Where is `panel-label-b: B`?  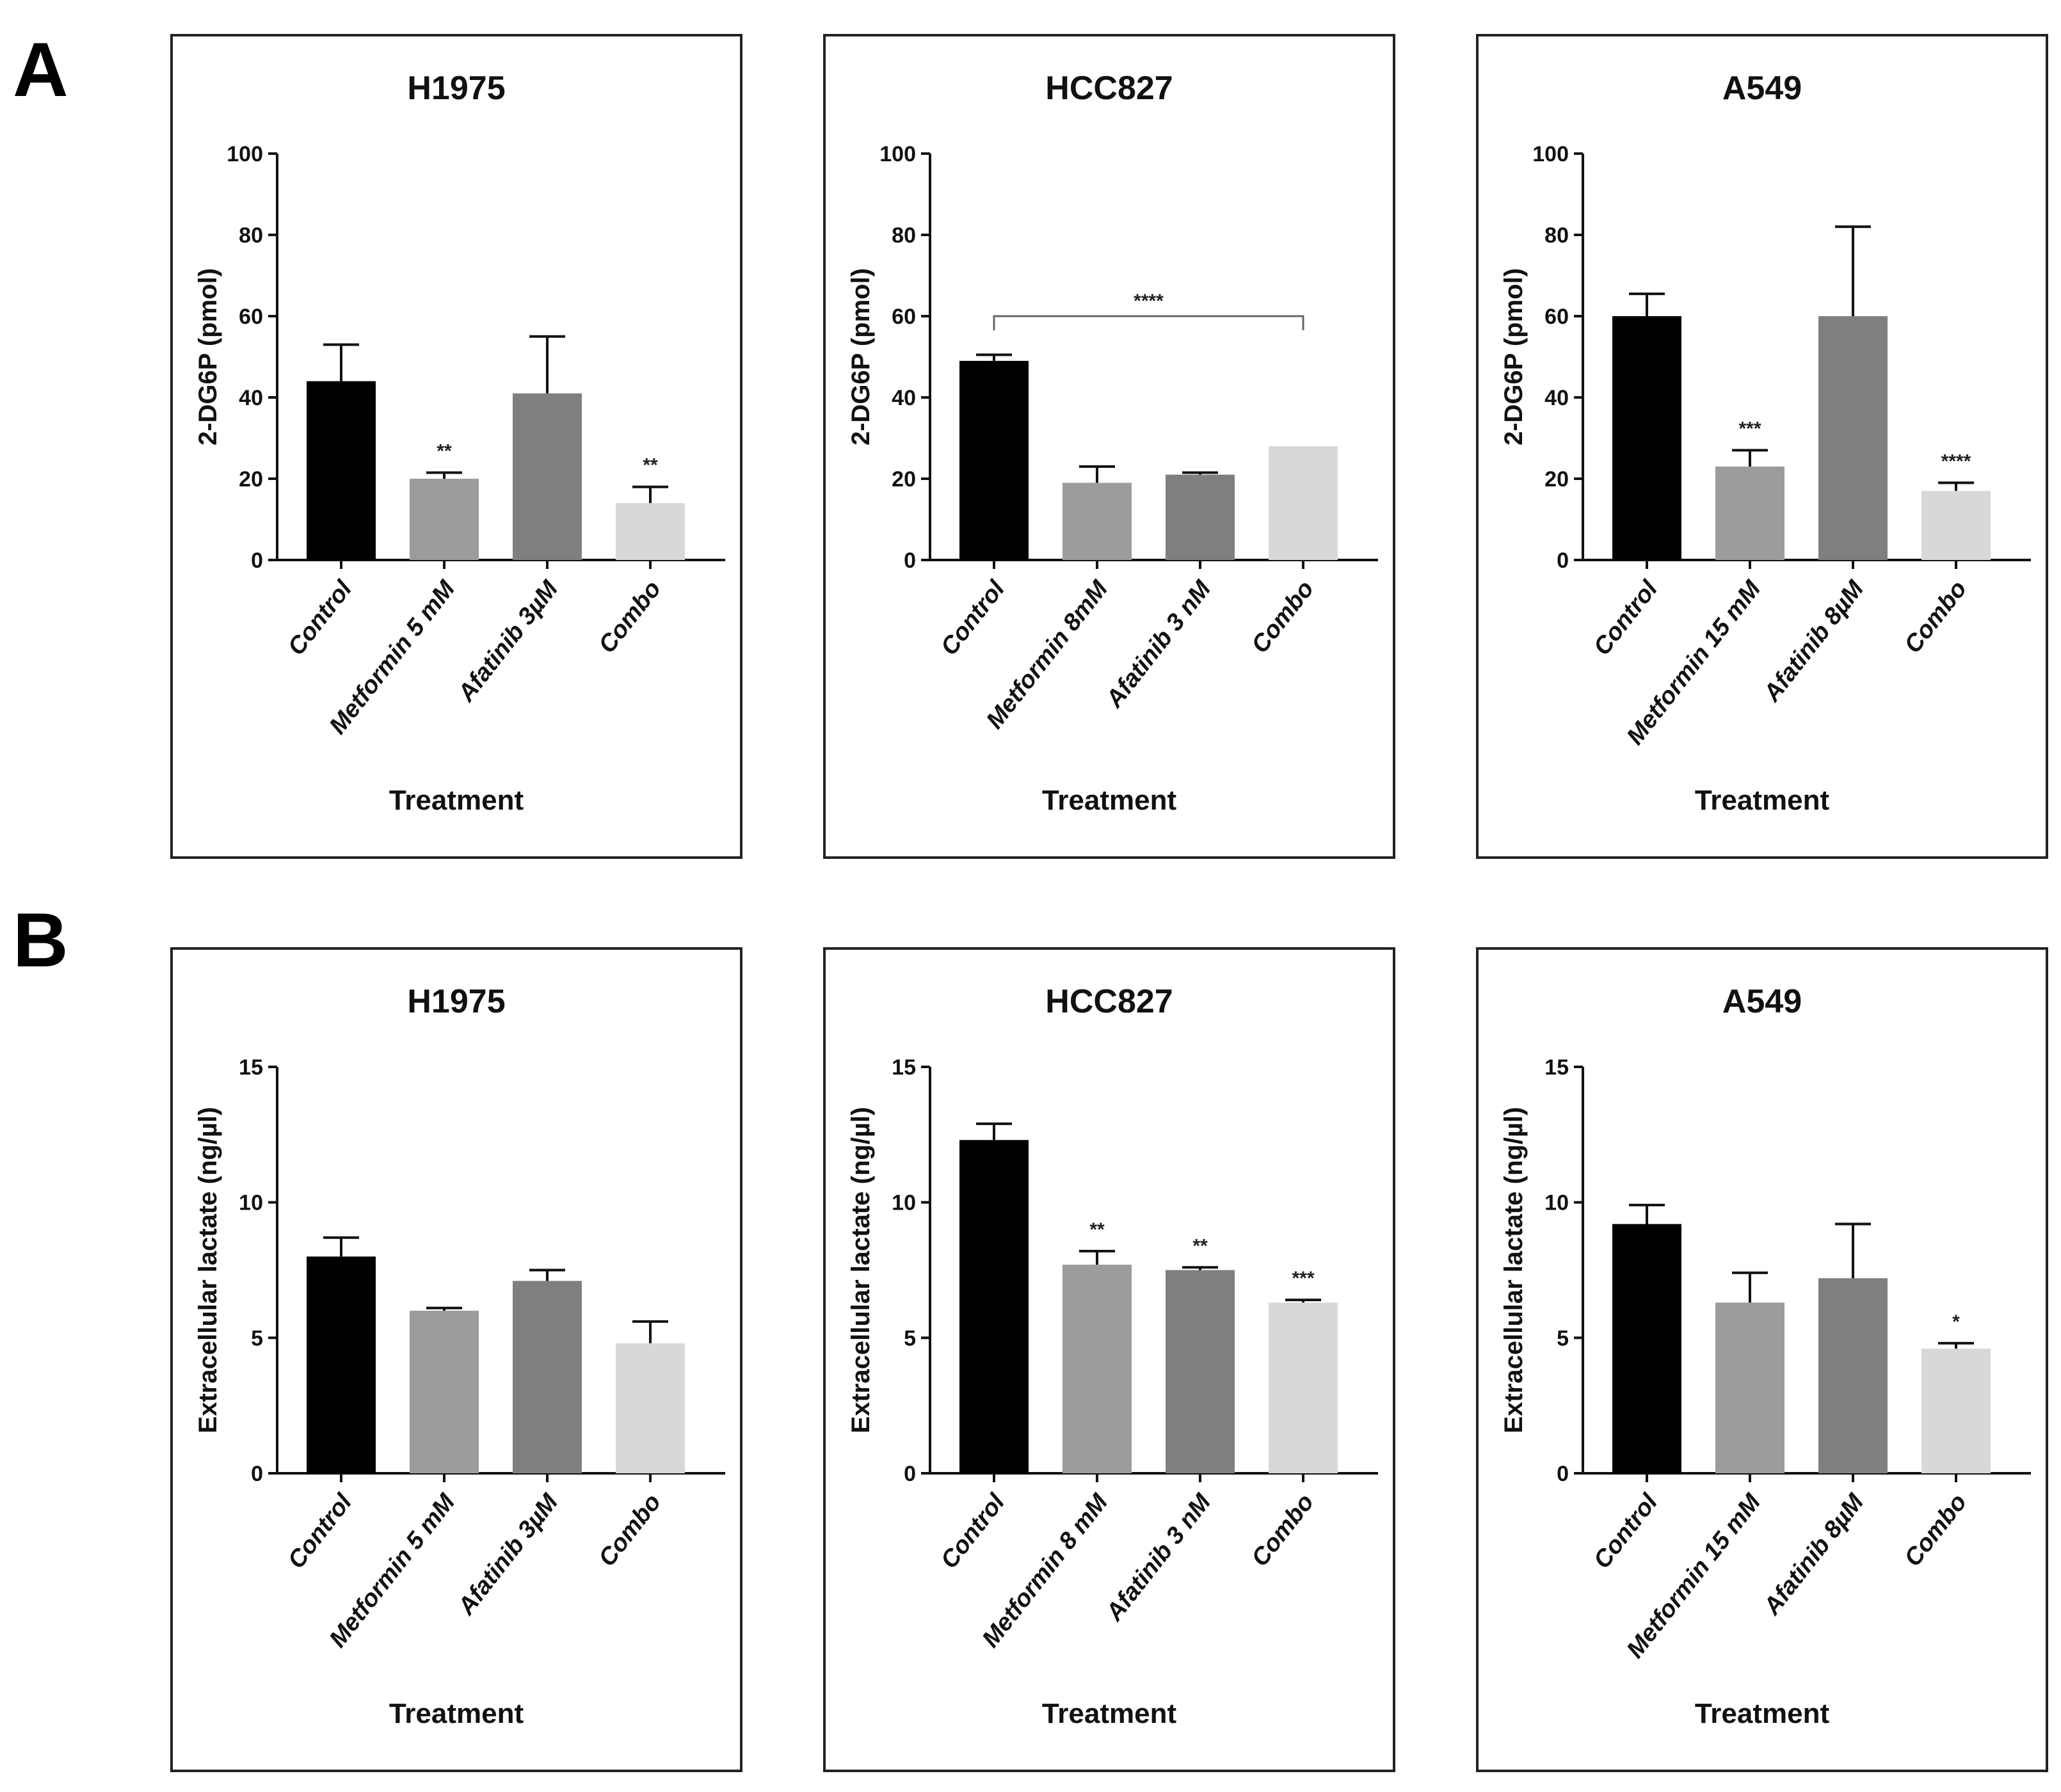 panel-label-b: B is located at coordinates (40, 940).